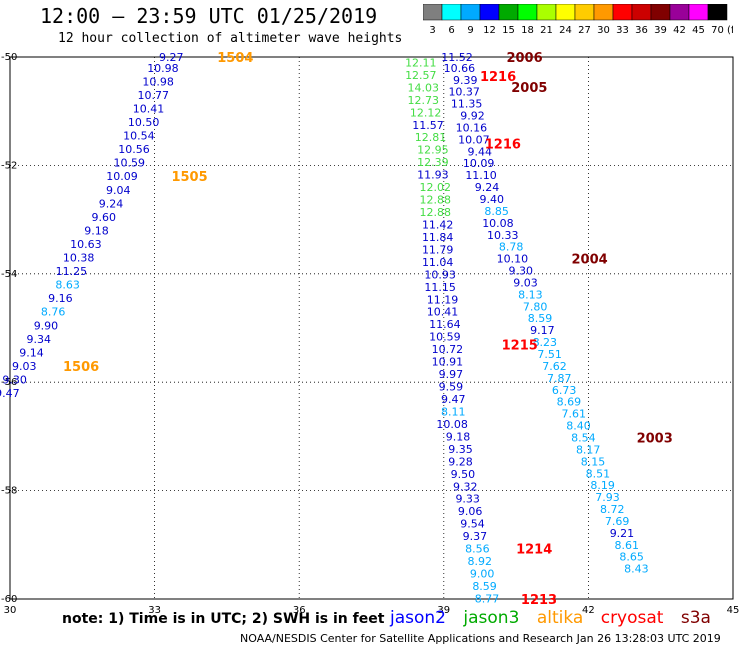  I want to click on data-point-label: 12.73, so click(423, 100).